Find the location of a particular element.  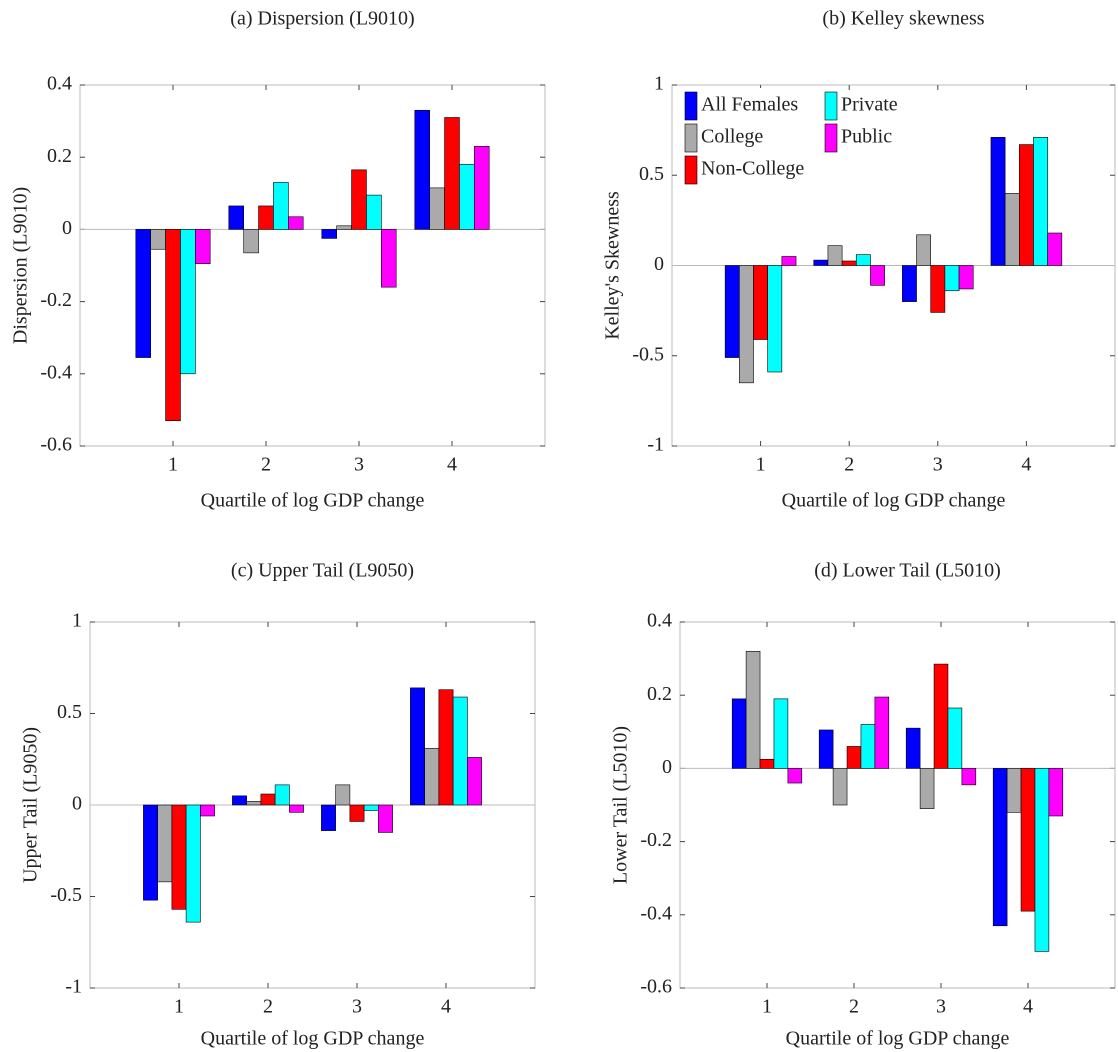

y-tick-label: 0.2 is located at coordinates (659, 694).